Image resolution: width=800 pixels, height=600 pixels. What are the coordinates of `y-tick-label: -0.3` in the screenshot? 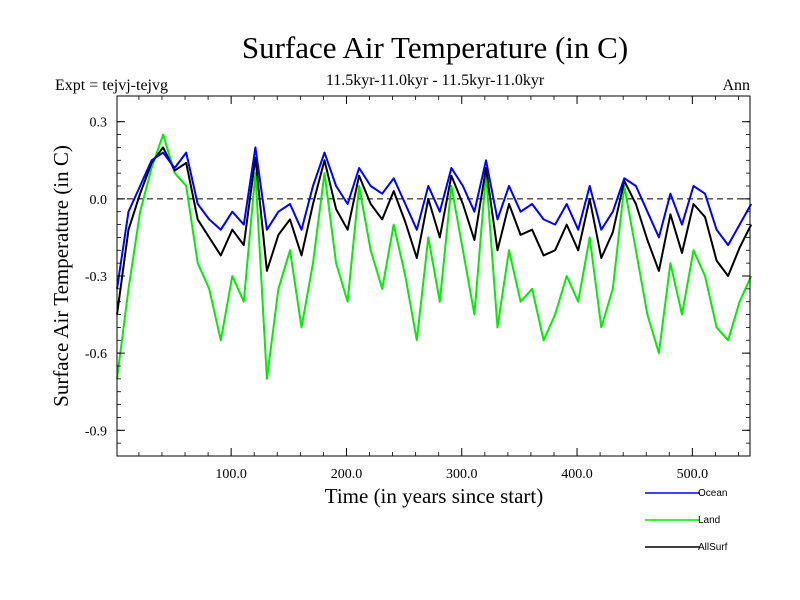 It's located at (96, 277).